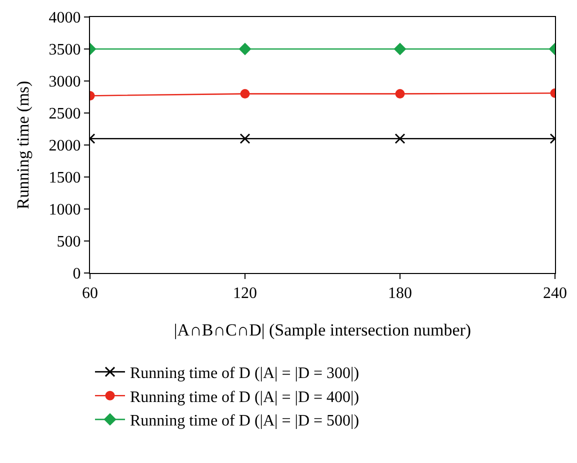  I want to click on legend-label: Running time of D (|A| = |D = 400|), so click(245, 397).